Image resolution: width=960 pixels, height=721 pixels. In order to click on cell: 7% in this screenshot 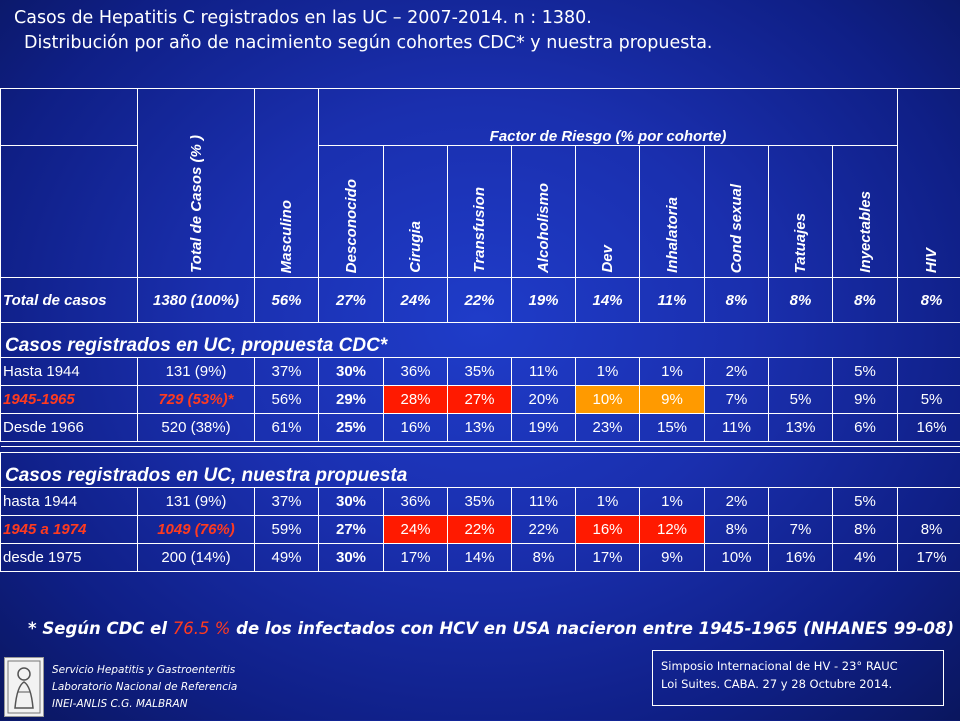, I will do `click(737, 400)`.